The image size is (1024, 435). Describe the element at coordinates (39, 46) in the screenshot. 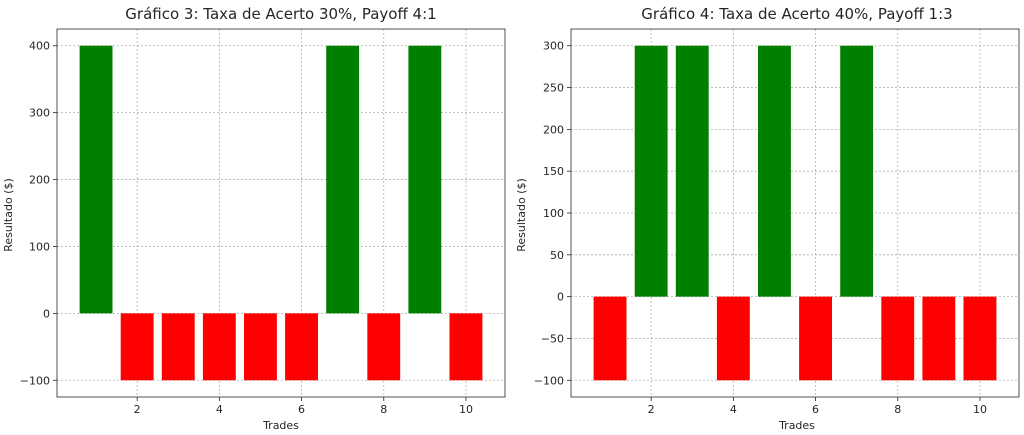

I see `y-tick-label: 400` at that location.